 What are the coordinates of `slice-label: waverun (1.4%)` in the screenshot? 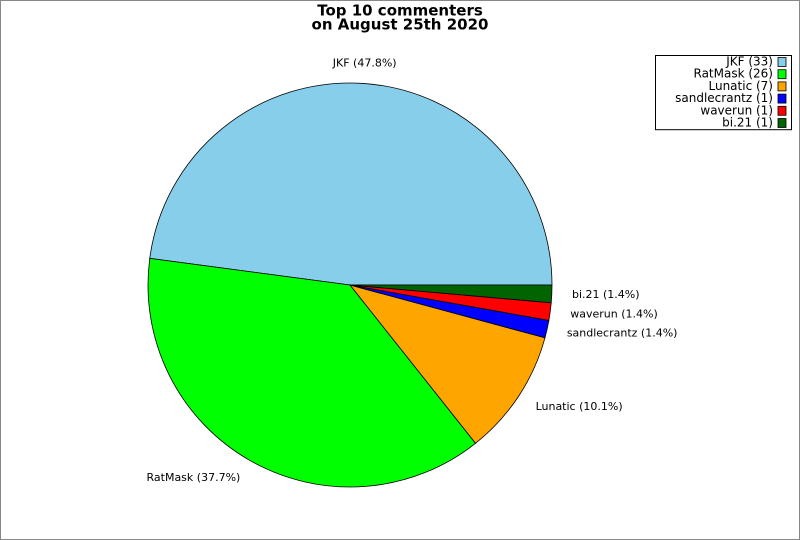 It's located at (614, 313).